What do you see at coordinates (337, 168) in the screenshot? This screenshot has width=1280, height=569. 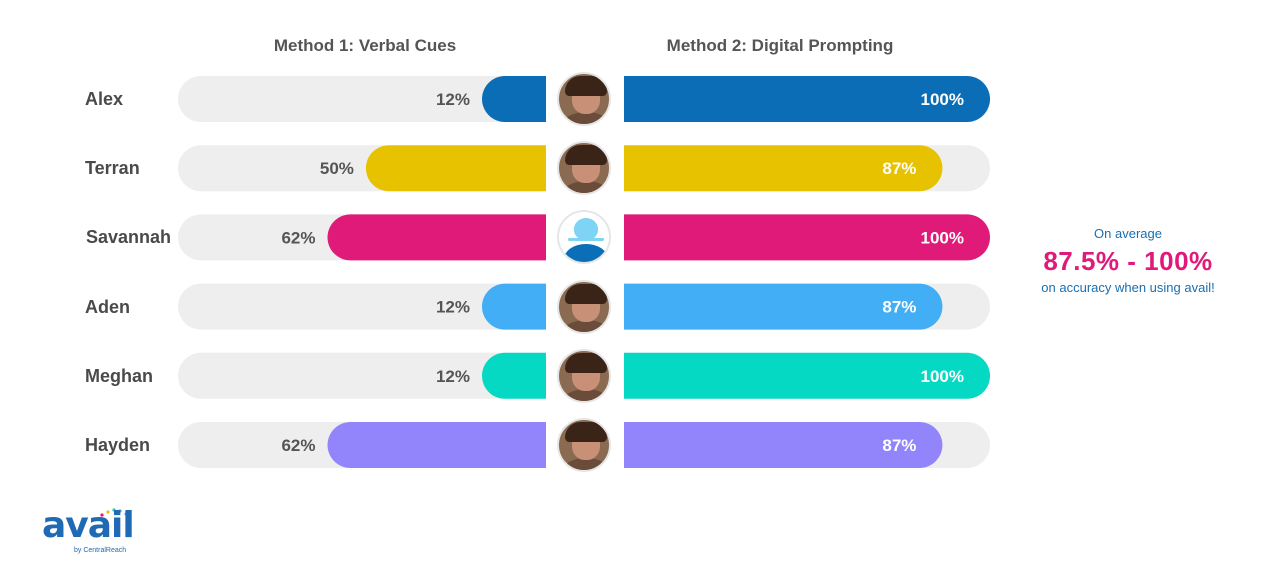 I see `left-value-label: 50%` at bounding box center [337, 168].